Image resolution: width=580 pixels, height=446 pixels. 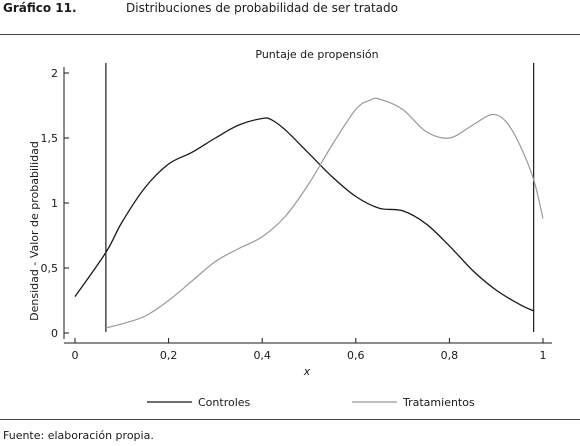 I want to click on x-tick-label: 0,6, so click(x=356, y=355).